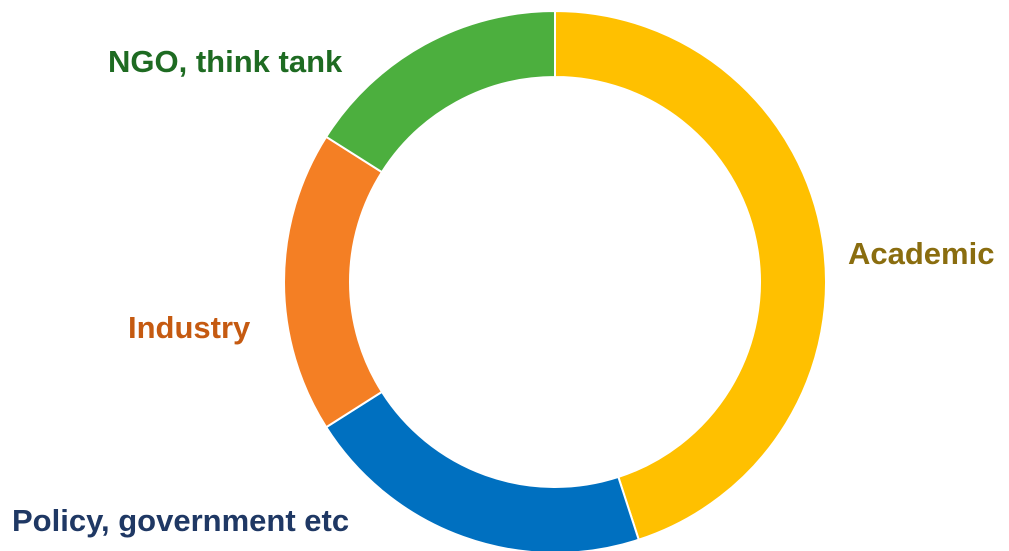  Describe the element at coordinates (225, 61) in the screenshot. I see `label-ngo-think-tank: NGO, think tank` at that location.